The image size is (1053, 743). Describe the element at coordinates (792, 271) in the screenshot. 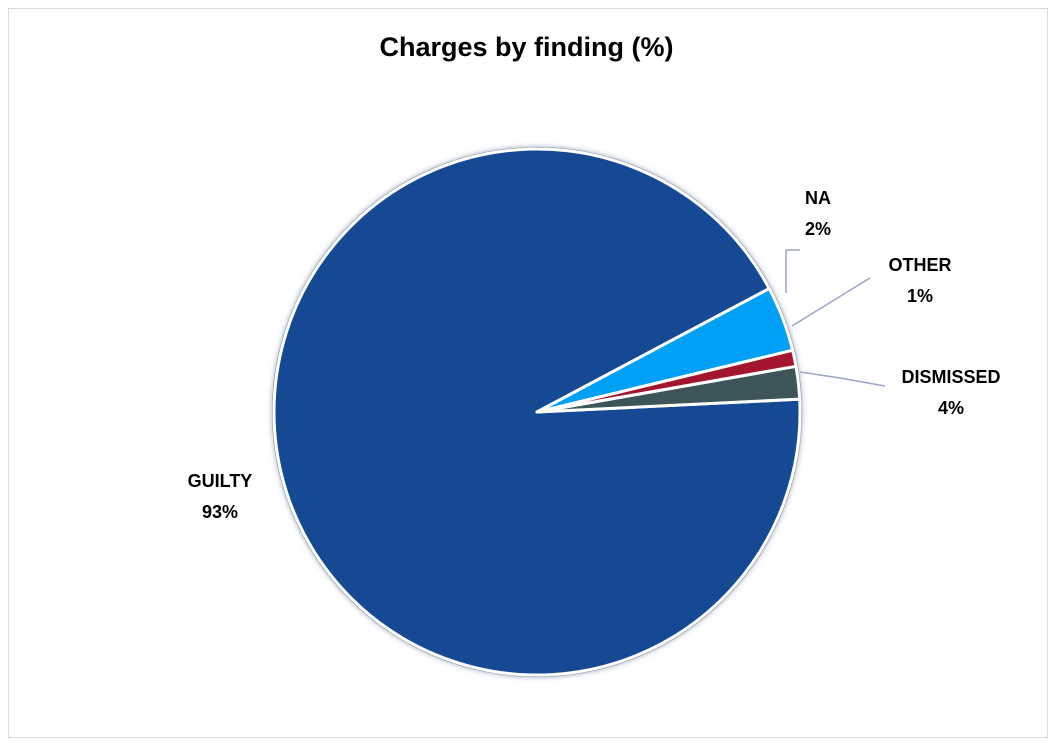

I see `leader-line-na` at that location.